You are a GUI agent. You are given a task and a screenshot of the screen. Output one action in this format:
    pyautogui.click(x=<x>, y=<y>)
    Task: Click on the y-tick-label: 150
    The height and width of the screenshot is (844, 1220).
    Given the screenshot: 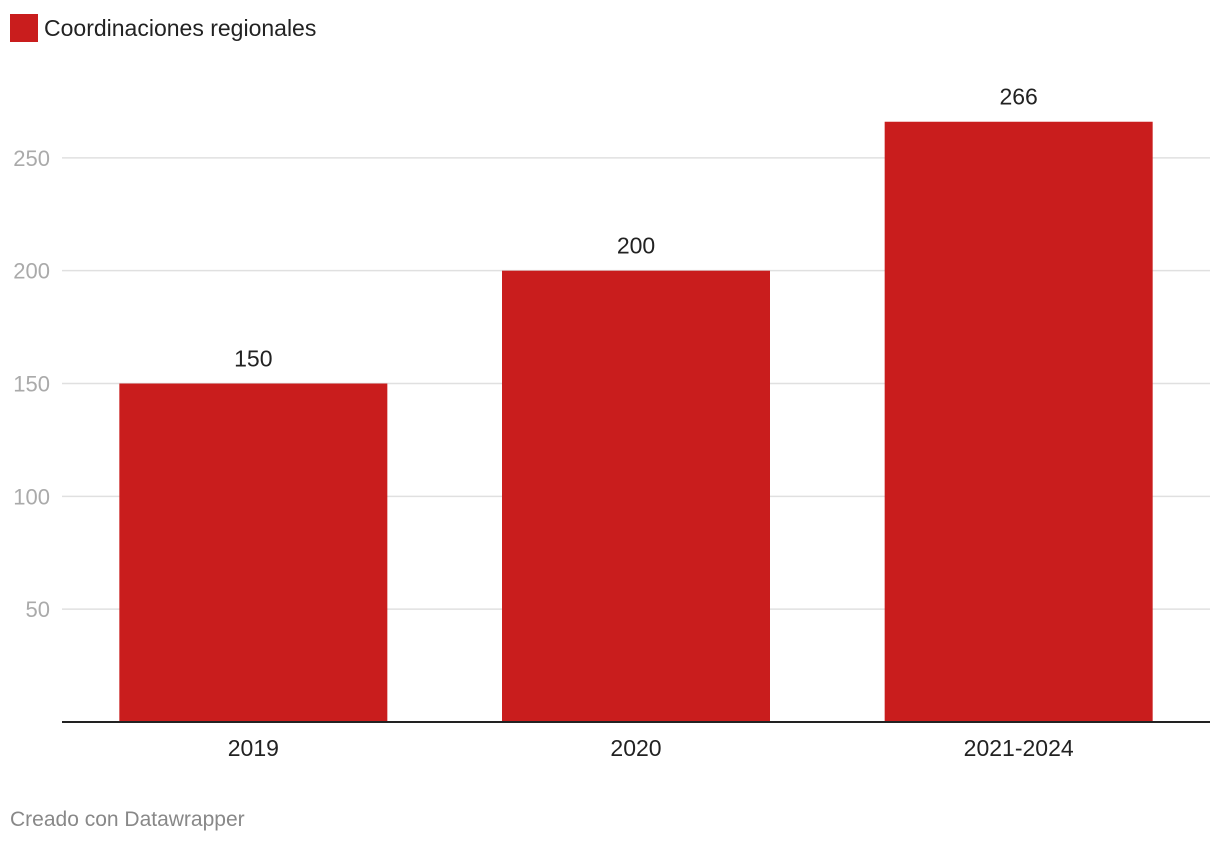 What is the action you would take?
    pyautogui.click(x=31, y=384)
    